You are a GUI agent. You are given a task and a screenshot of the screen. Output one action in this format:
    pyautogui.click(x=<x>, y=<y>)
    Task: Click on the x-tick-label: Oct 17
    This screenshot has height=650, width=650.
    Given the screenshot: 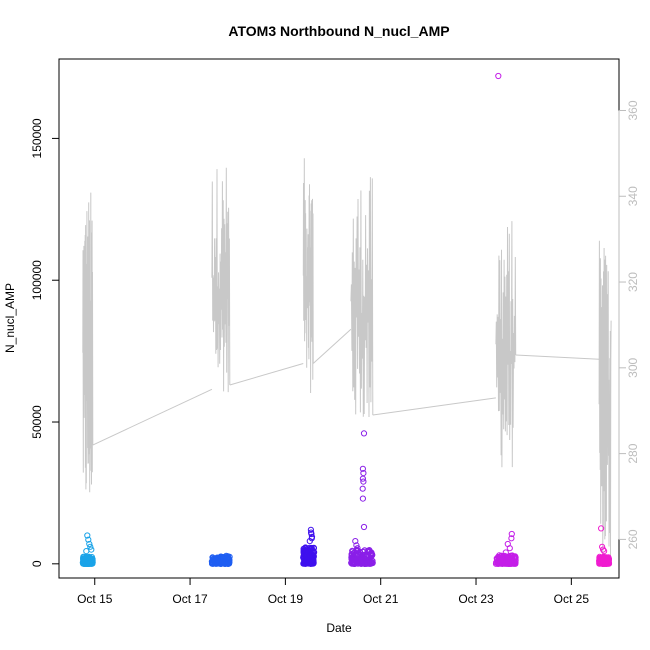 What is the action you would take?
    pyautogui.click(x=190, y=599)
    